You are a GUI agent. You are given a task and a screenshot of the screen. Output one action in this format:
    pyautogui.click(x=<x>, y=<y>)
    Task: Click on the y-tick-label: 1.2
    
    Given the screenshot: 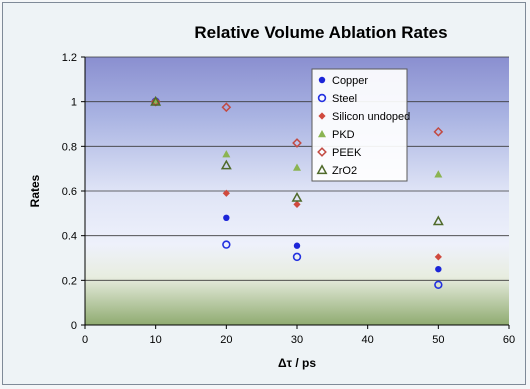 What is the action you would take?
    pyautogui.click(x=69, y=58)
    